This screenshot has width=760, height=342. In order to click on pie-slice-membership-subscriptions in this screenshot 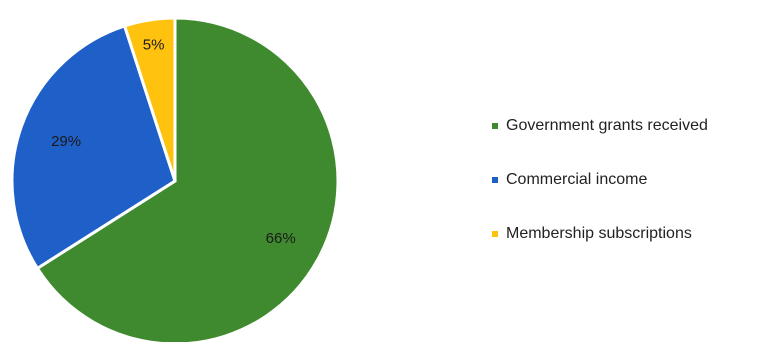, I will do `click(149, 99)`.